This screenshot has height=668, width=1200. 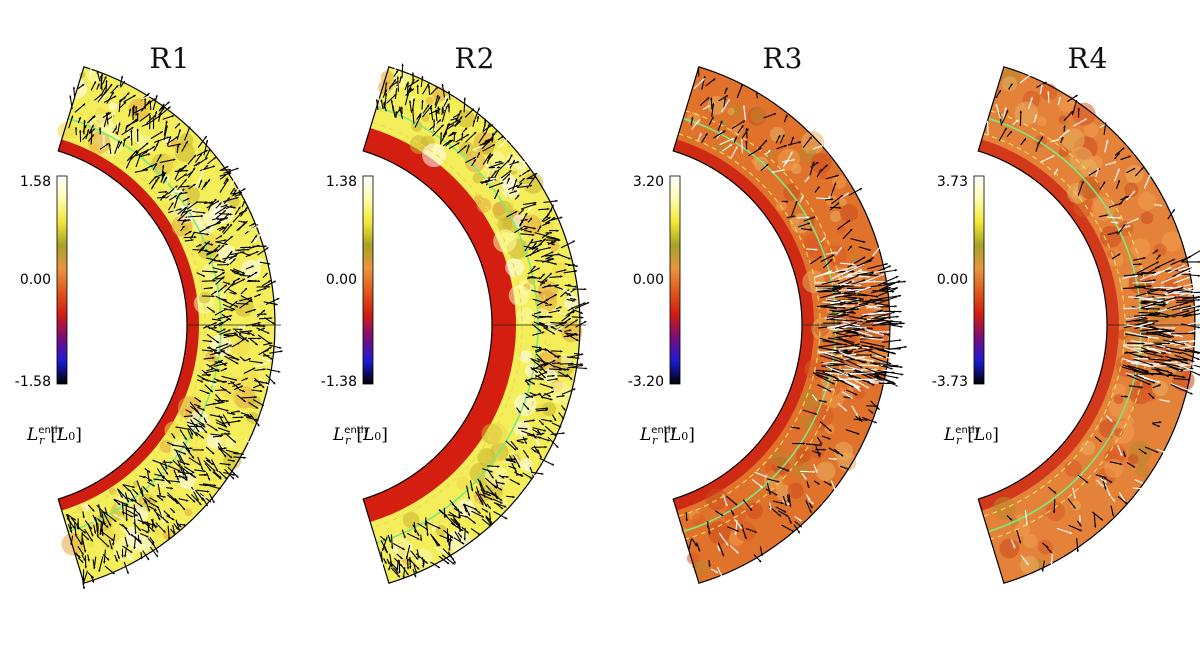 I want to click on colorbar-label-r2: Lenth r [L0], so click(x=360, y=436).